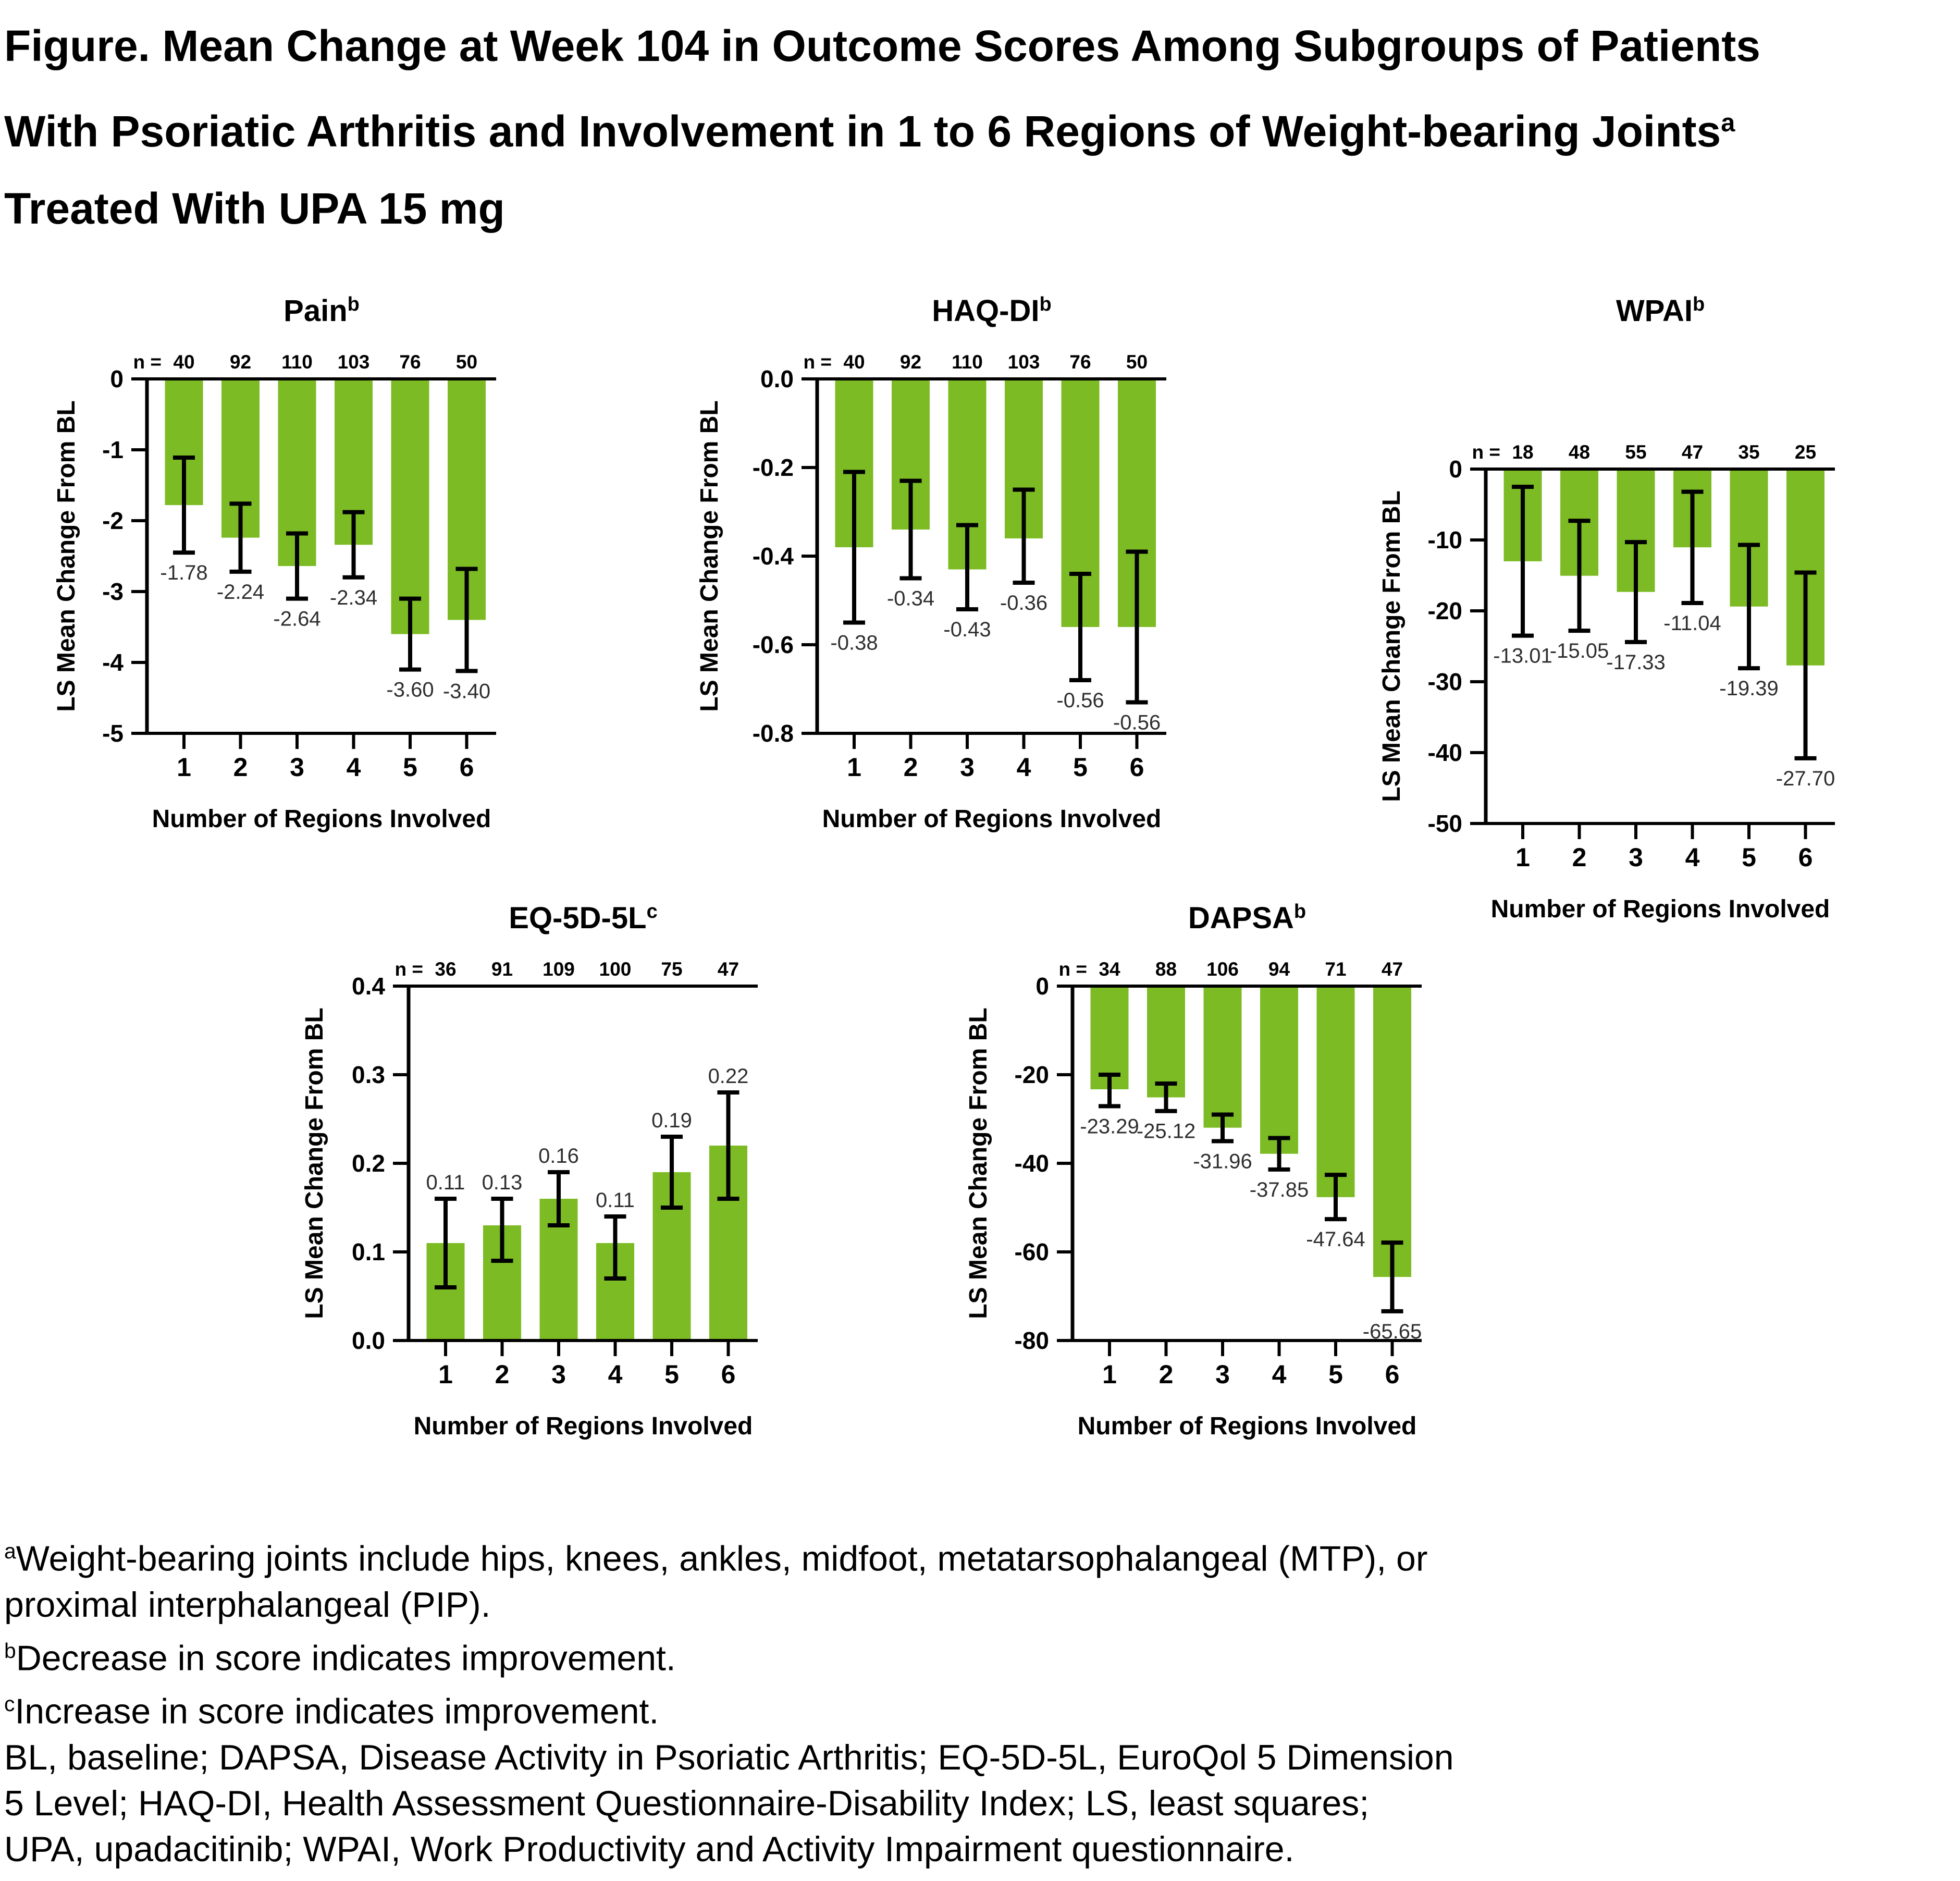 The image size is (1960, 1881). What do you see at coordinates (346, 1658) in the screenshot?
I see `footnote-text: Decrease in score indicates improvement.` at bounding box center [346, 1658].